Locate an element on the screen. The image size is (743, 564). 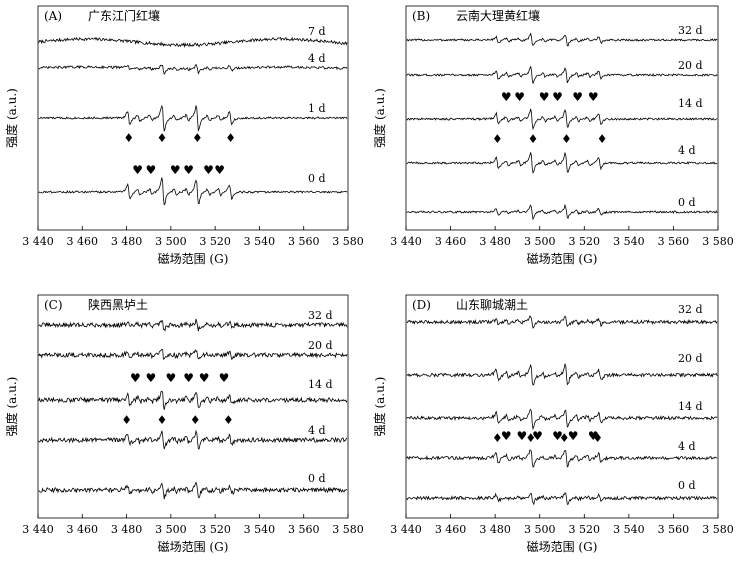
panel-title: 陕西黑垆土 is located at coordinates (118, 304).